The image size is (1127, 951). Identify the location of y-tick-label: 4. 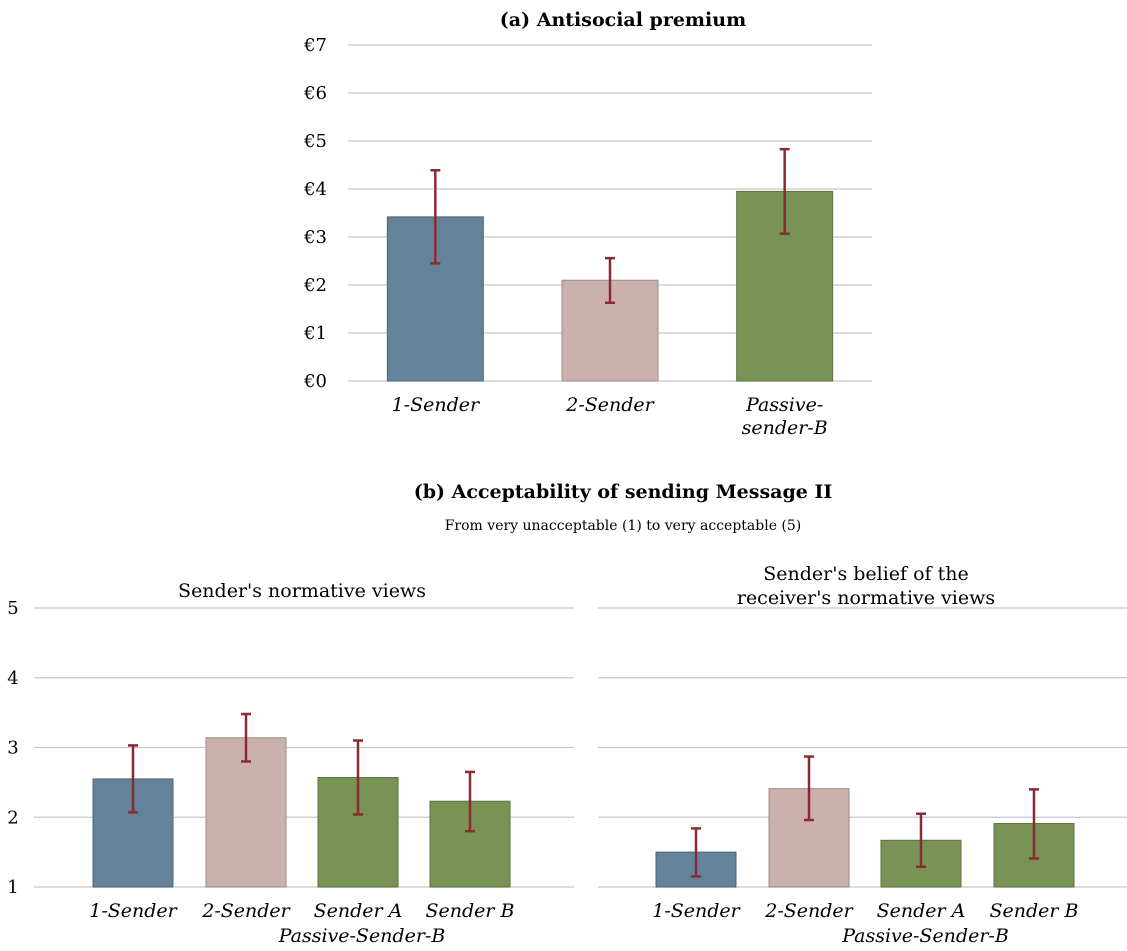
(12, 678).